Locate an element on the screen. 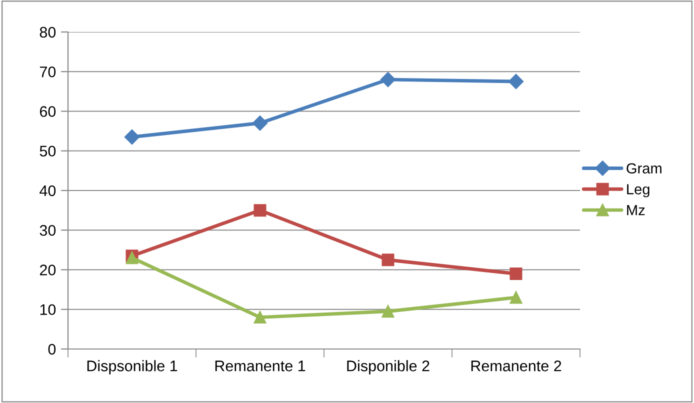 The width and height of the screenshot is (694, 403). legend-label: Gram is located at coordinates (644, 168).